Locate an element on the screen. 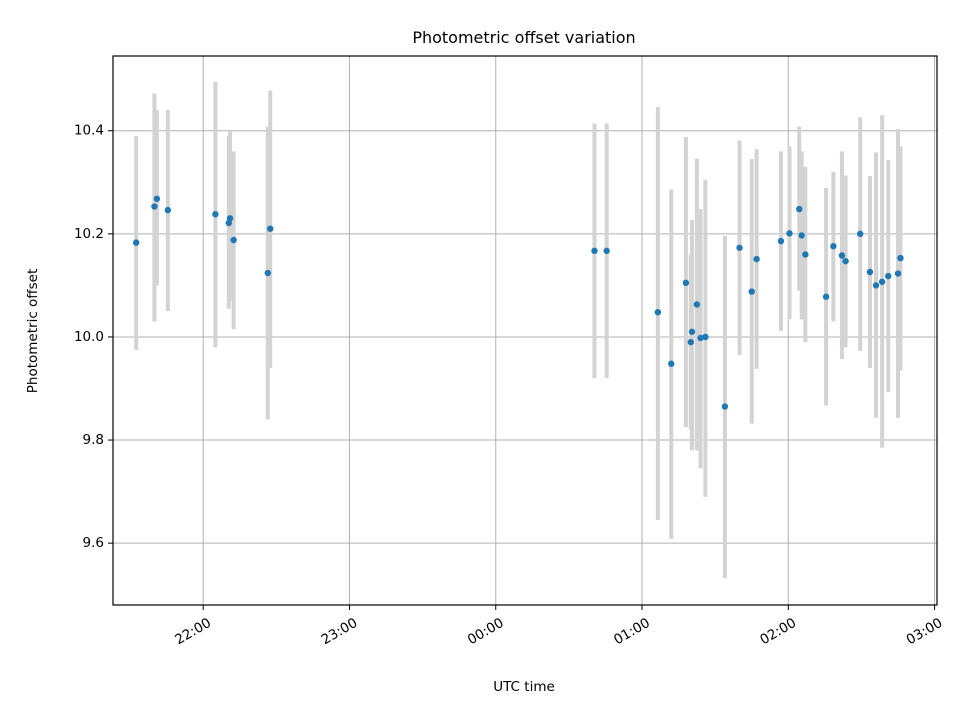 The image size is (960, 720). x-tick-label: 02:00 is located at coordinates (778, 631).